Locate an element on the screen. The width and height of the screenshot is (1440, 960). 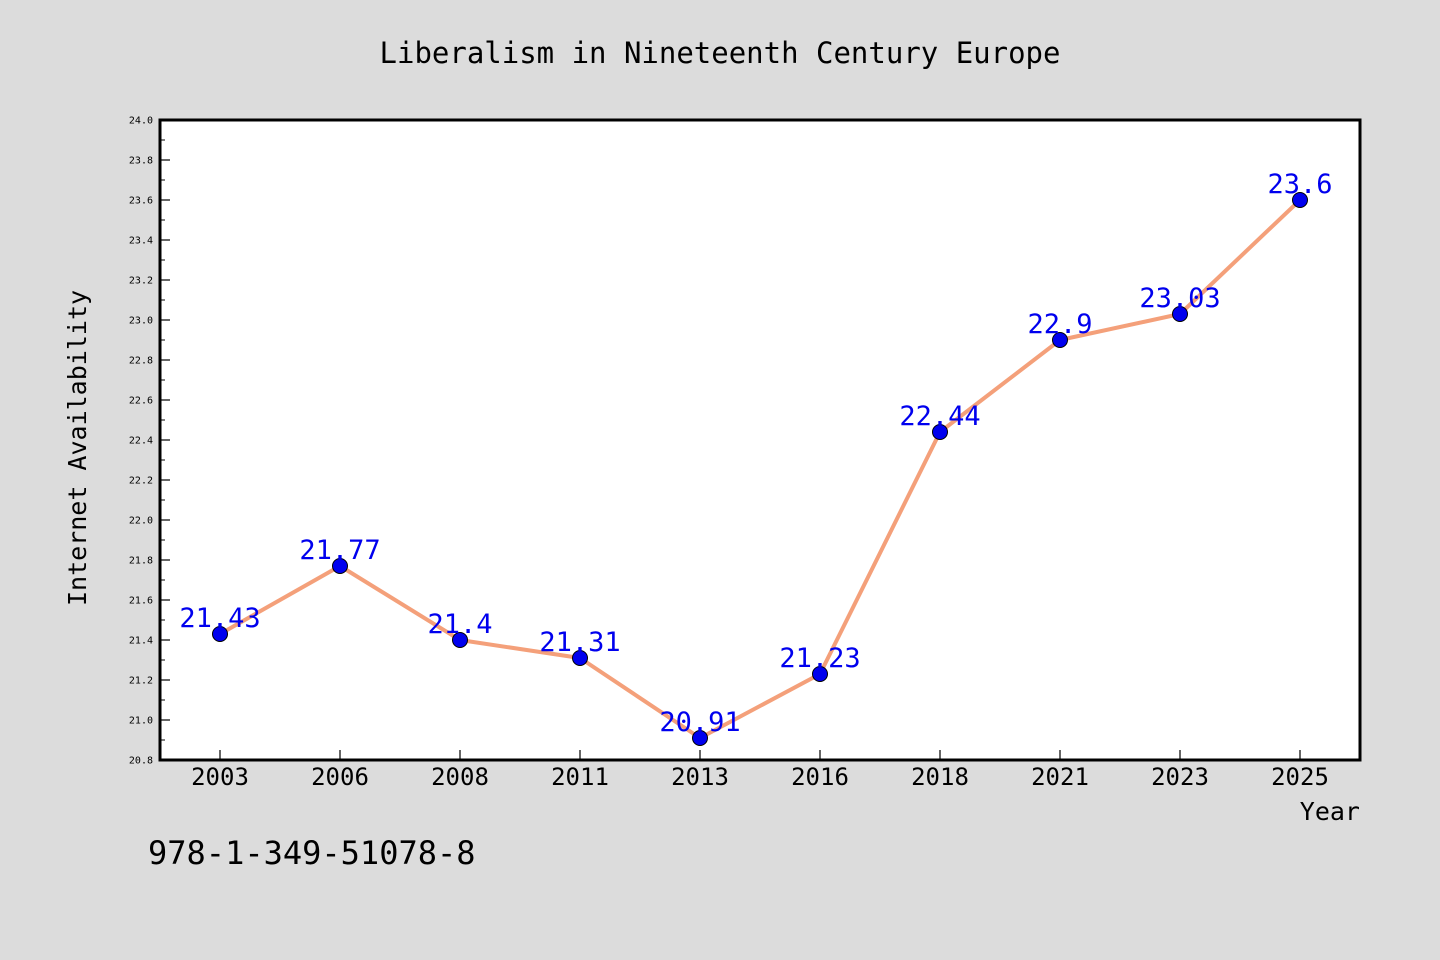
y-tick-label: 23.0 is located at coordinates (141, 321).